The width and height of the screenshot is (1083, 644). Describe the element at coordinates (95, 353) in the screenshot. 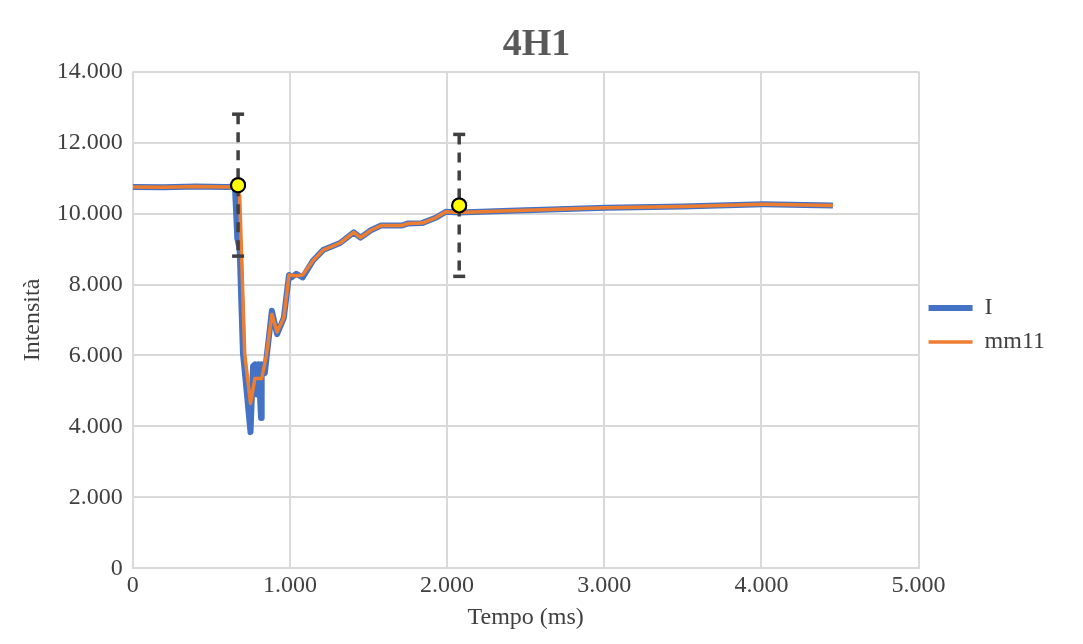

I see `y-tick-label: 6.000` at that location.